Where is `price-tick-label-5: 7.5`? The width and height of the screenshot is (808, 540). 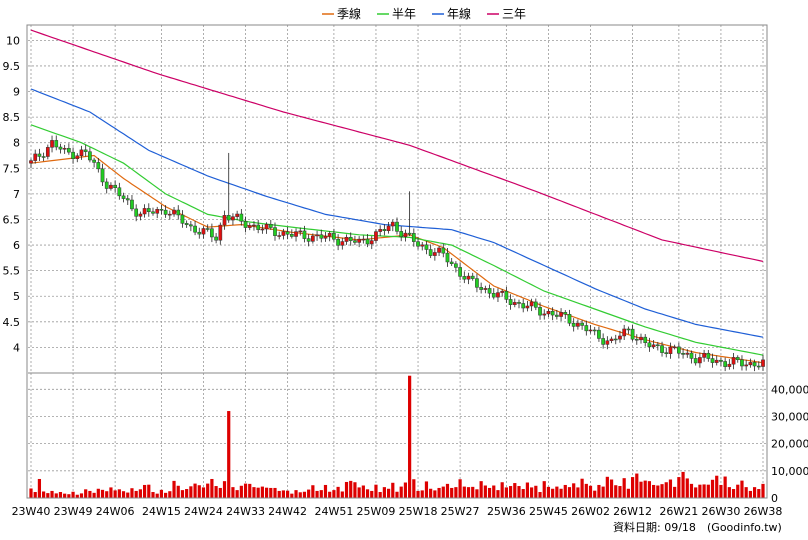
price-tick-label-5: 7.5 is located at coordinates (12, 168).